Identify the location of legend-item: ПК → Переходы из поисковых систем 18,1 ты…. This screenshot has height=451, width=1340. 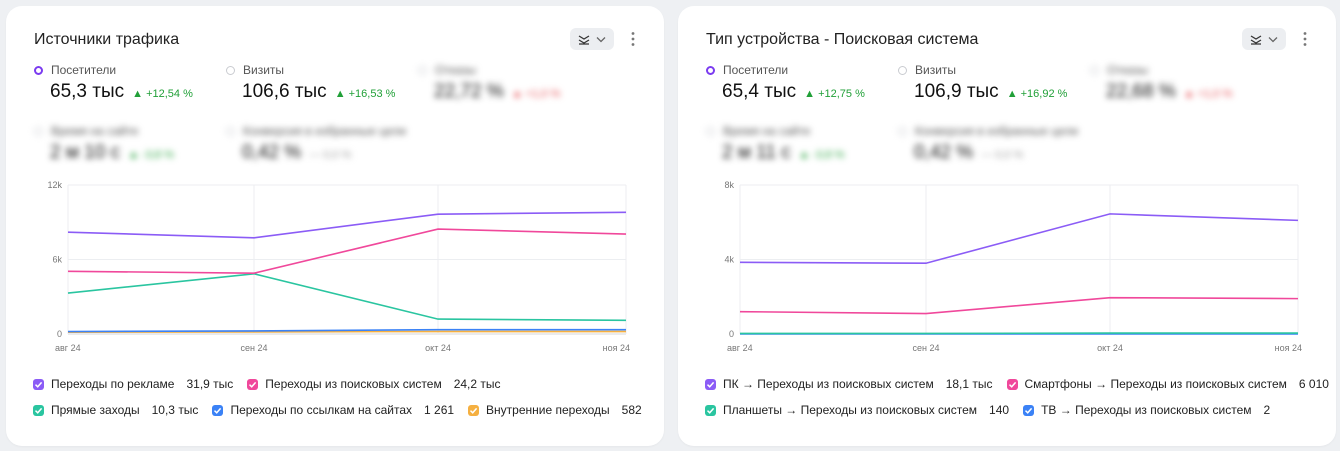
(849, 384).